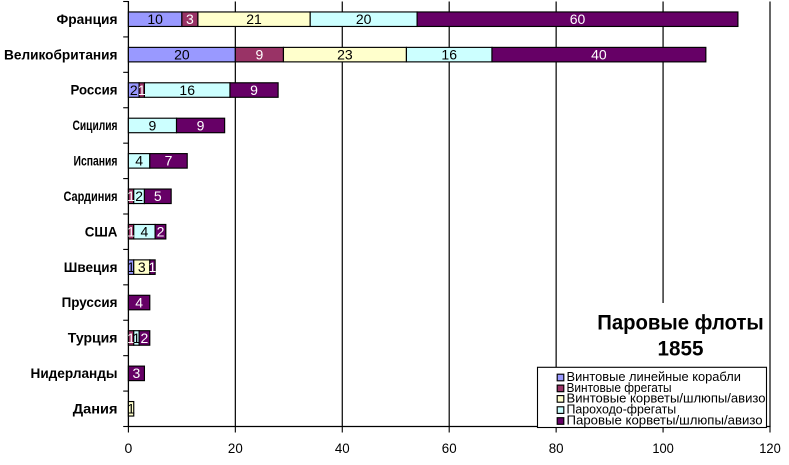 The width and height of the screenshot is (789, 465). What do you see at coordinates (129, 448) in the screenshot?
I see `svg-text: 0` at bounding box center [129, 448].